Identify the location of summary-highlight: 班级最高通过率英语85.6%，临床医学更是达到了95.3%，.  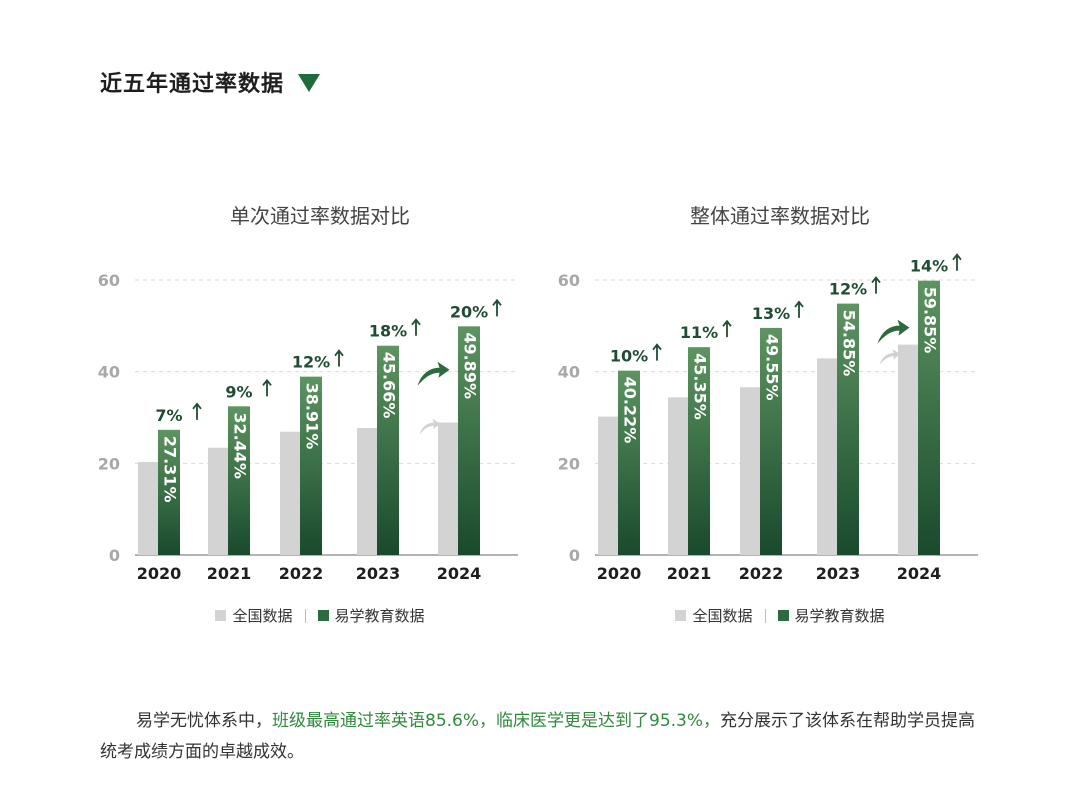
(496, 721).